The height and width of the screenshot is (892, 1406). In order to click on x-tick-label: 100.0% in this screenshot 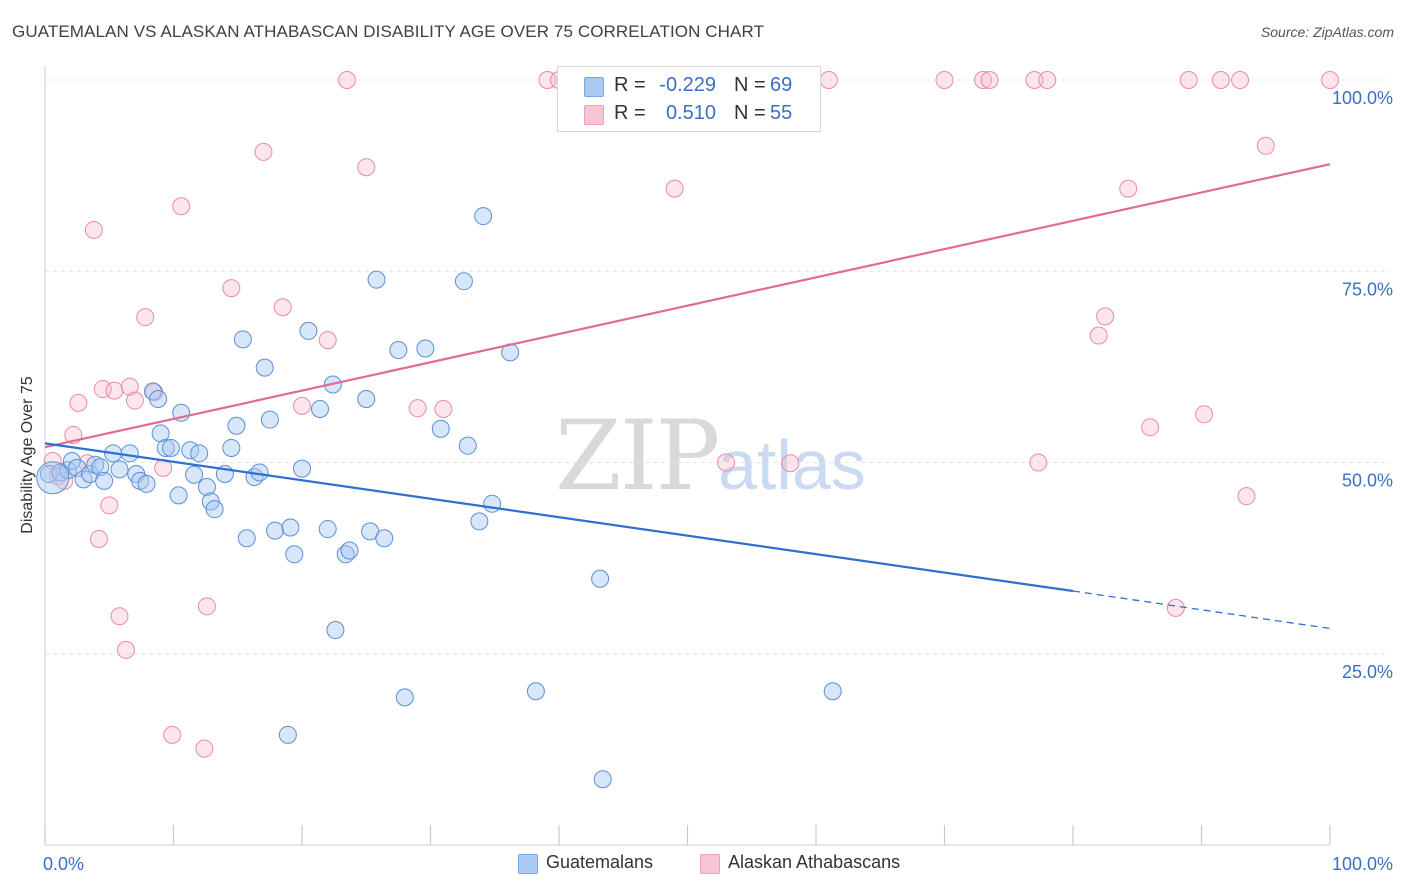, I will do `click(1362, 864)`.